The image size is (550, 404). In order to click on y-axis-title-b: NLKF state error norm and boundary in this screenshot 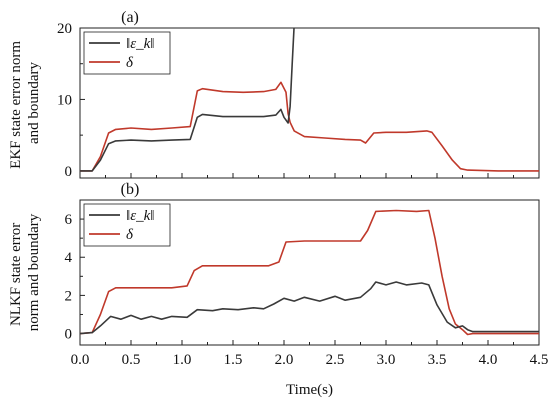, I will do `click(25, 272)`.